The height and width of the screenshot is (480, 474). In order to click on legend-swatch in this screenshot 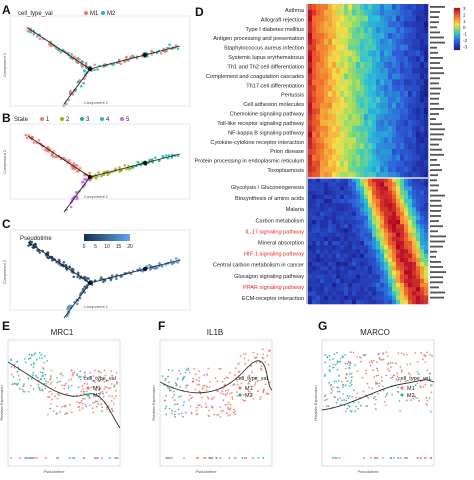, I will do `click(402, 395)`.